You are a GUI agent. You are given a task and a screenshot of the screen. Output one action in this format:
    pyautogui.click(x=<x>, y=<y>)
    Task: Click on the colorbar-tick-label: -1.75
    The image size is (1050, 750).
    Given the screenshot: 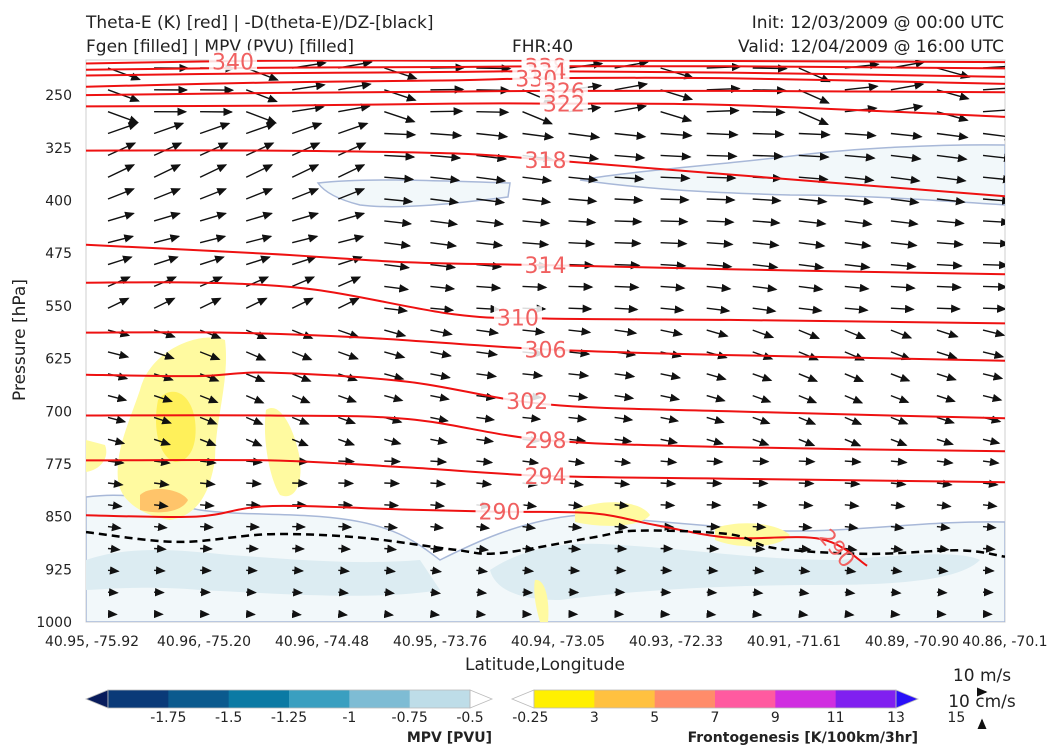 What is the action you would take?
    pyautogui.click(x=168, y=718)
    